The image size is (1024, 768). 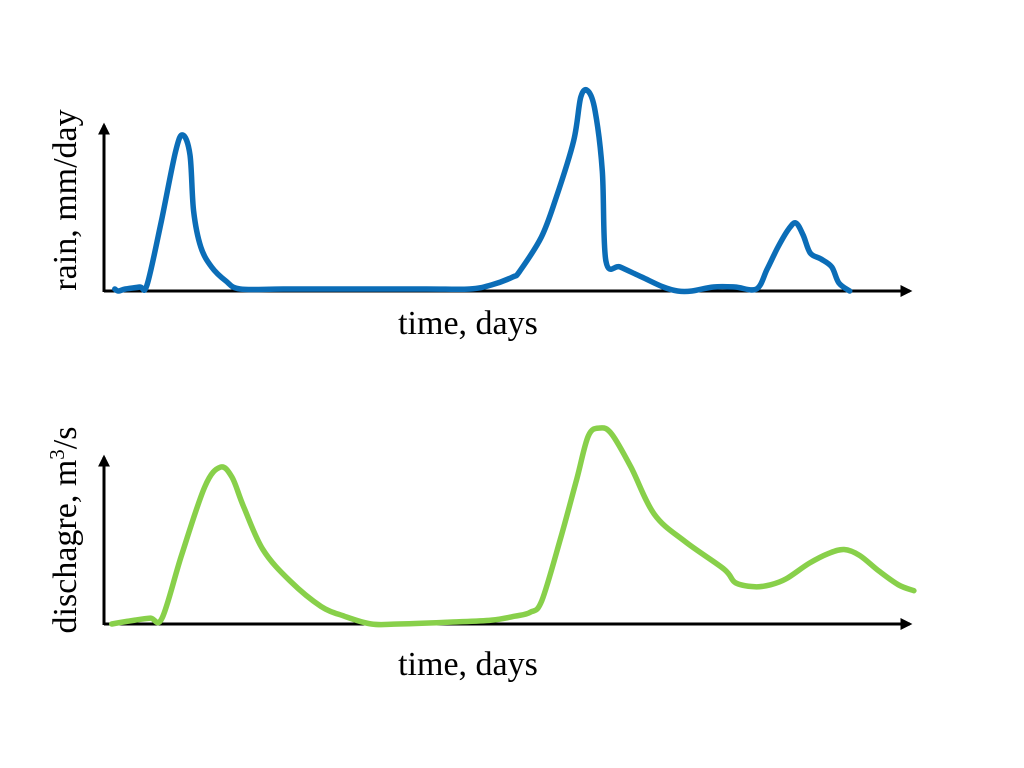 I want to click on rain-y-axis-label: rain, mm/day, so click(x=65, y=199).